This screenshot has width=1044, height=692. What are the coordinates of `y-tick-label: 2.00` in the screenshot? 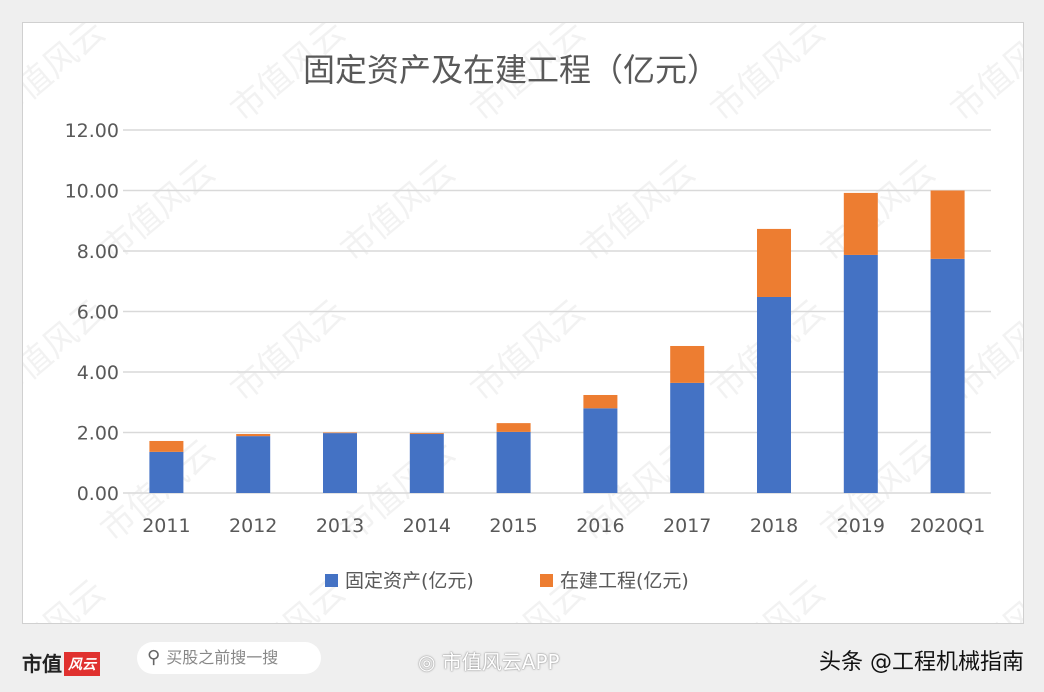 It's located at (98, 434).